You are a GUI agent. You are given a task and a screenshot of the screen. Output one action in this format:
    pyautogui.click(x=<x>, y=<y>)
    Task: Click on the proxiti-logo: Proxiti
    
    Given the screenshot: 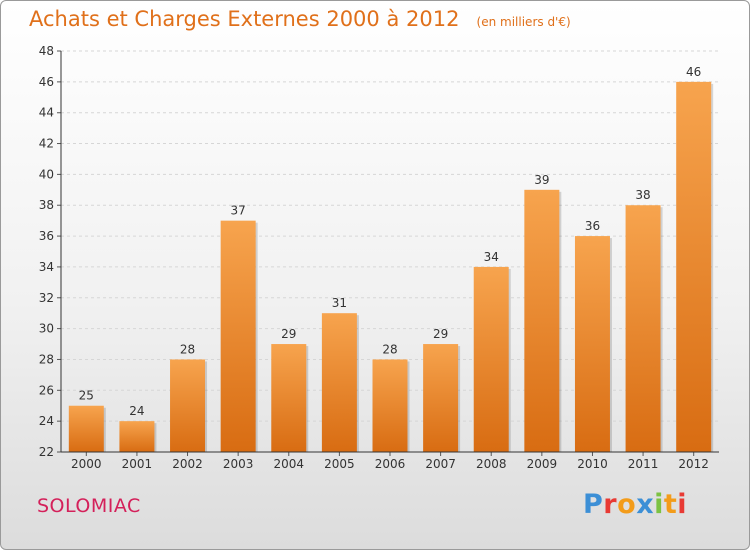 What is the action you would take?
    pyautogui.click(x=635, y=504)
    